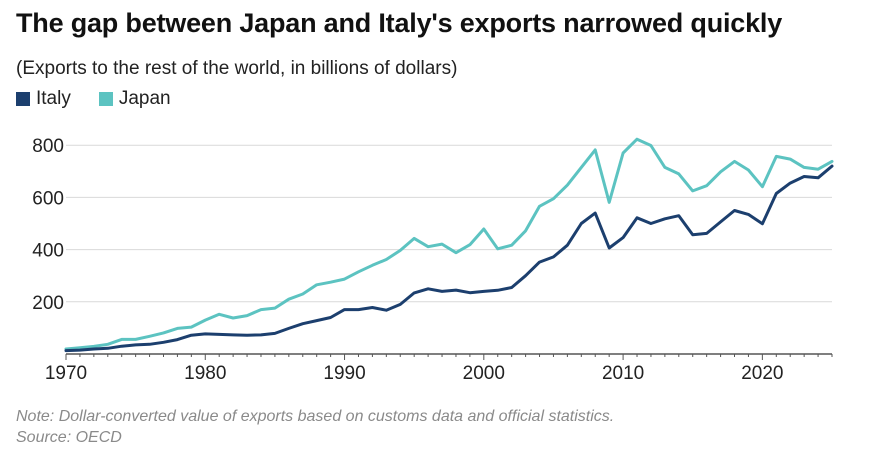 This screenshot has width=894, height=458. Describe the element at coordinates (53, 98) in the screenshot. I see `legend-label-italy: Italy` at that location.